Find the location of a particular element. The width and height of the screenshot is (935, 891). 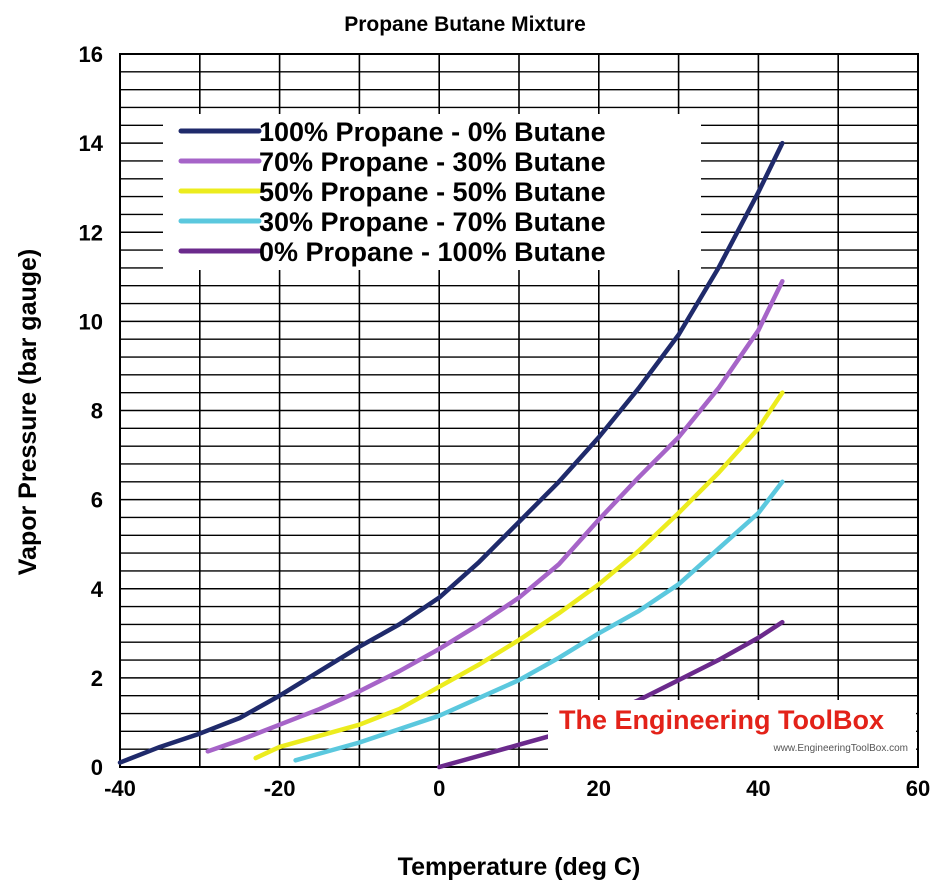

y-tick-label: 8 is located at coordinates (97, 411).